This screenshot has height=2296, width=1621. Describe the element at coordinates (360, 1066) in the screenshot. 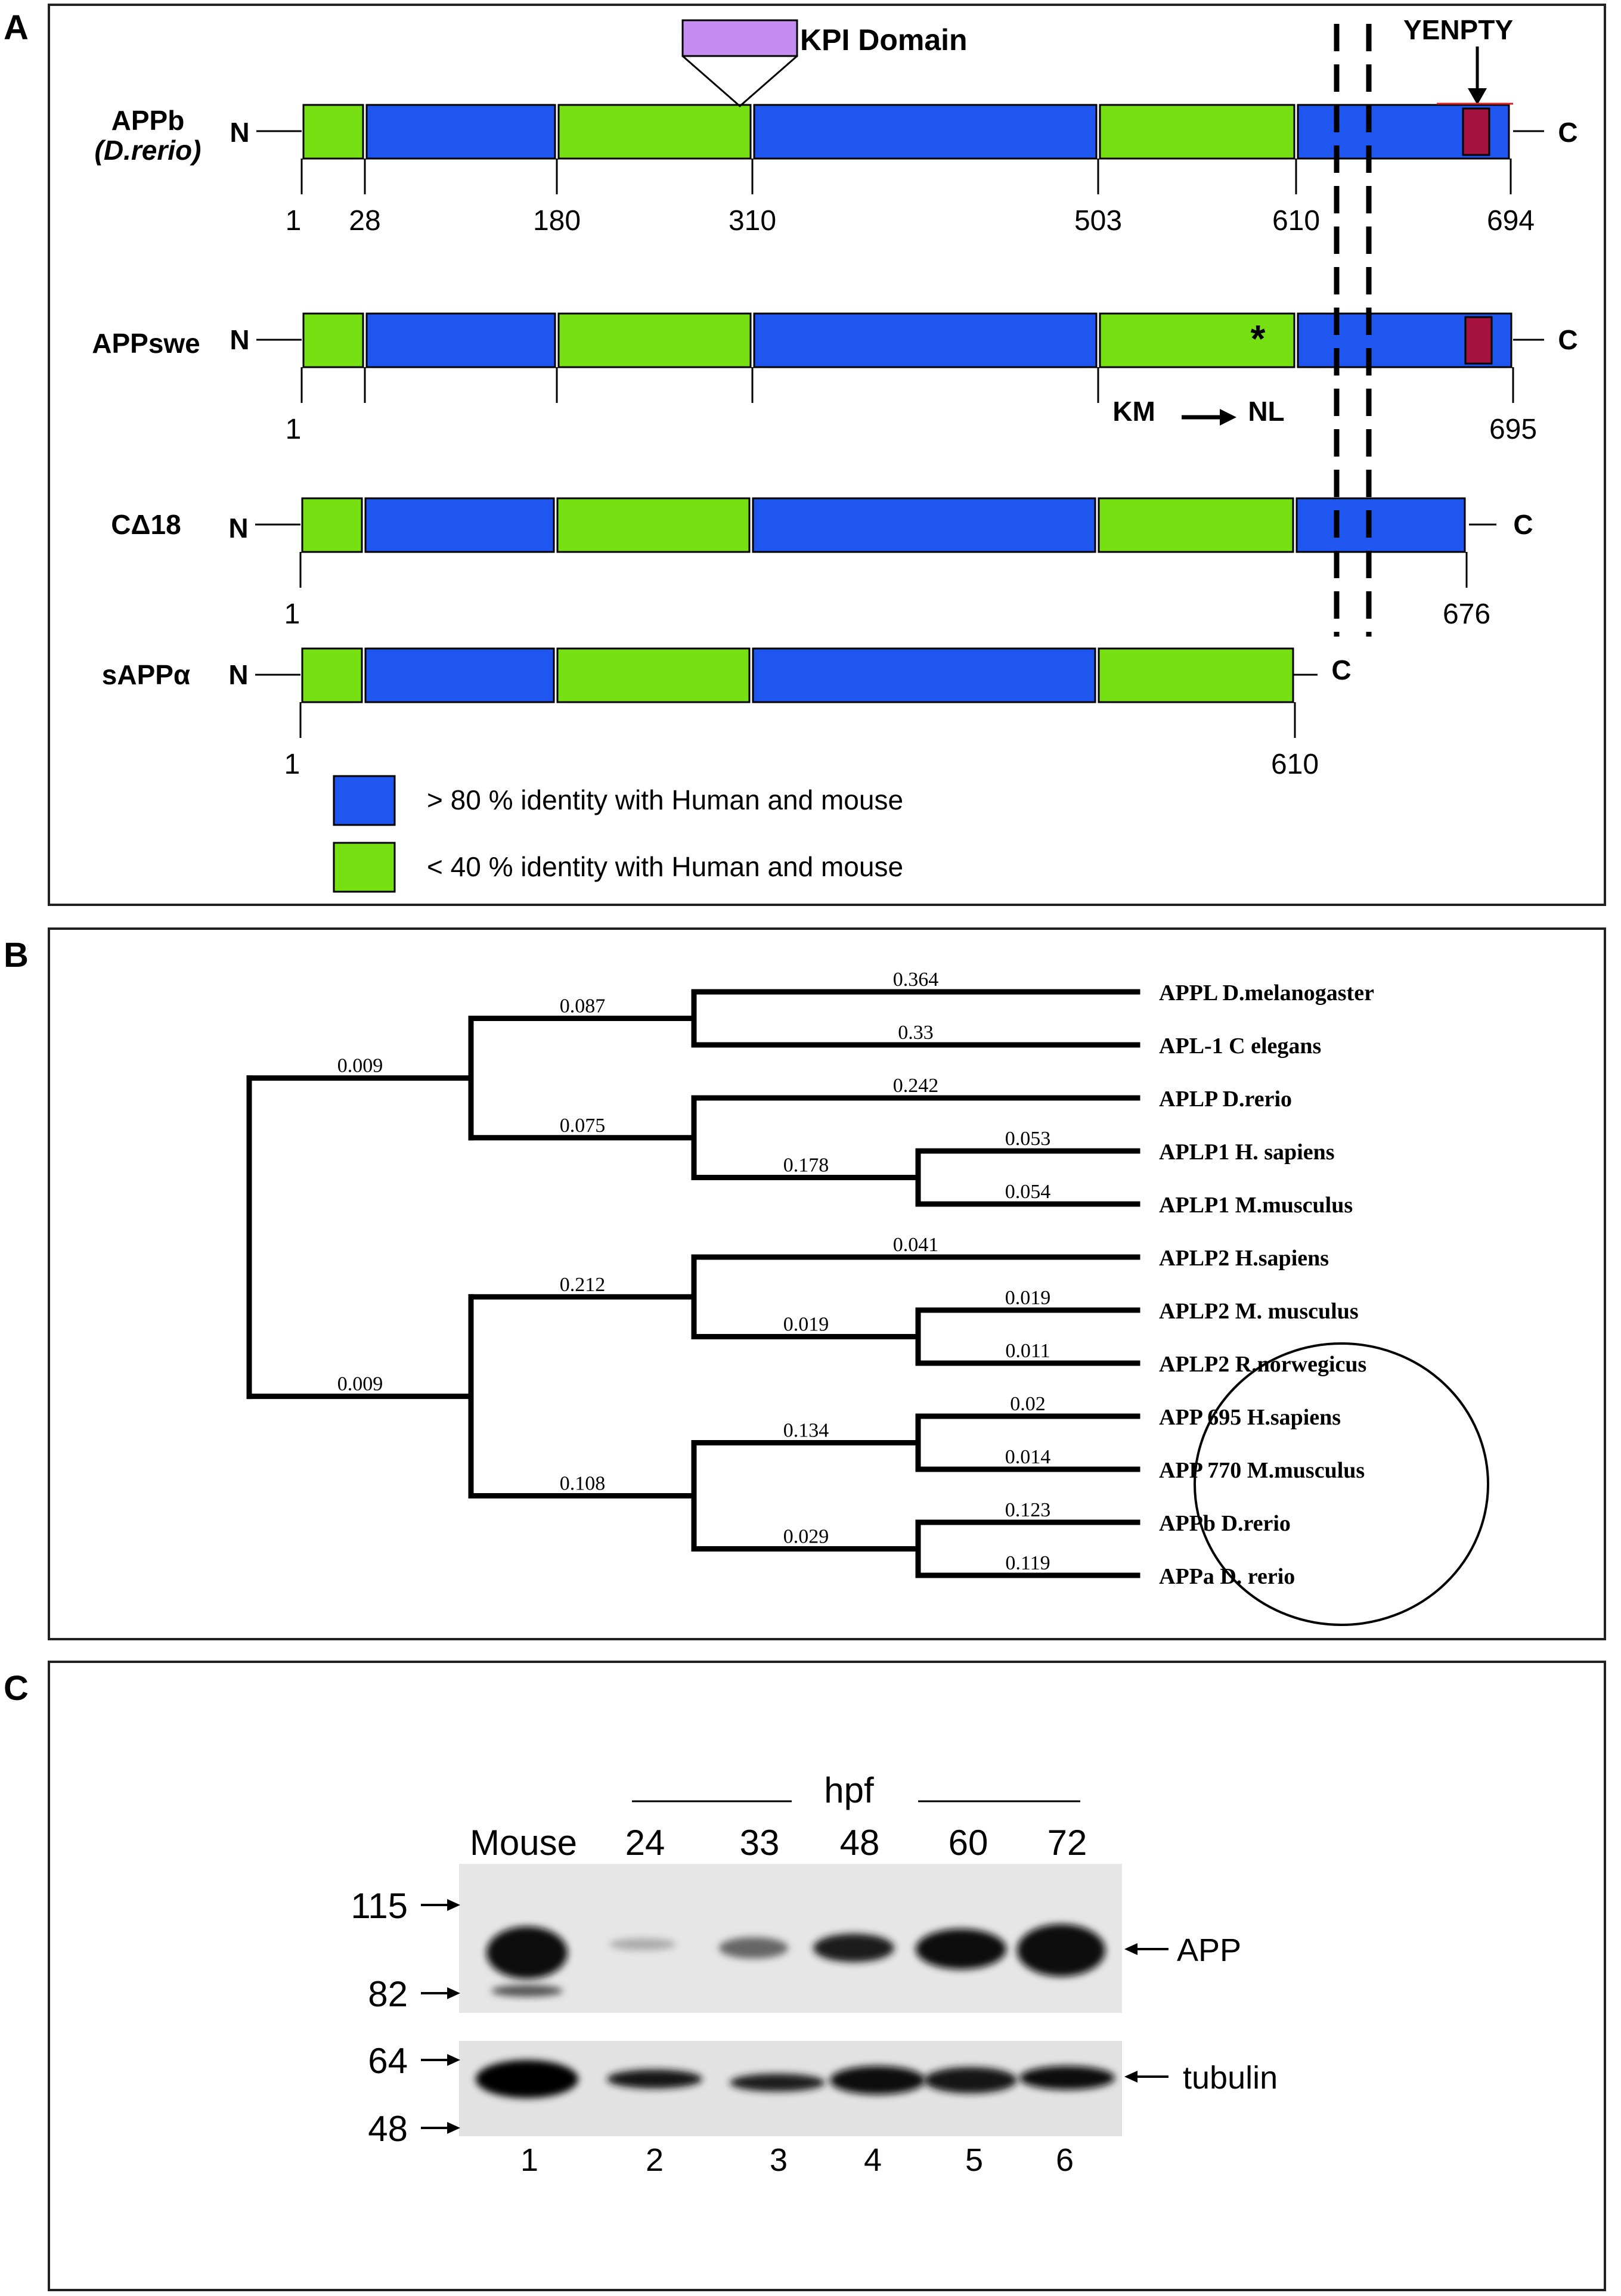

I see `branch-length-label: 0.009` at that location.